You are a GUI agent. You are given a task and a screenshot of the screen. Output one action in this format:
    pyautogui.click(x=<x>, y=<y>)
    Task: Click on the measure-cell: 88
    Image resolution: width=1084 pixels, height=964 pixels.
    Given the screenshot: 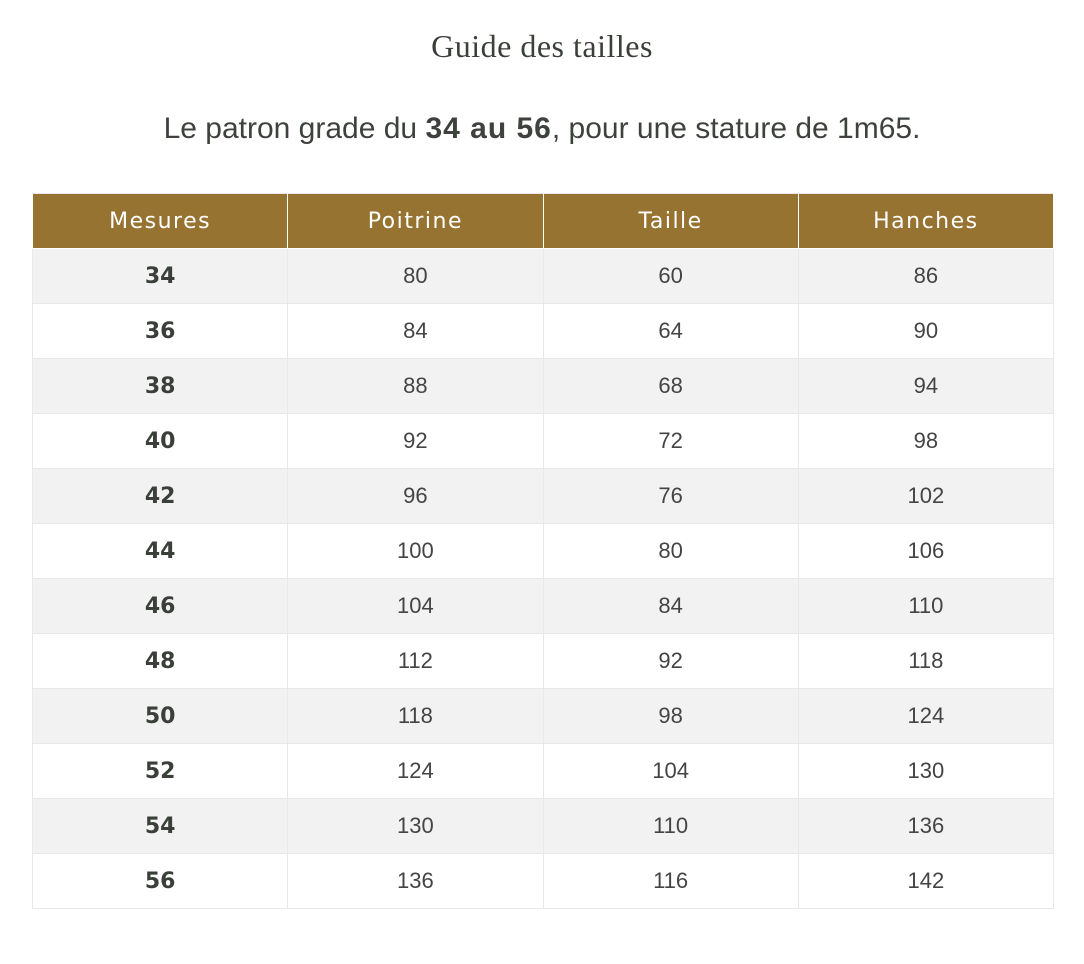 What is the action you would take?
    pyautogui.click(x=415, y=386)
    